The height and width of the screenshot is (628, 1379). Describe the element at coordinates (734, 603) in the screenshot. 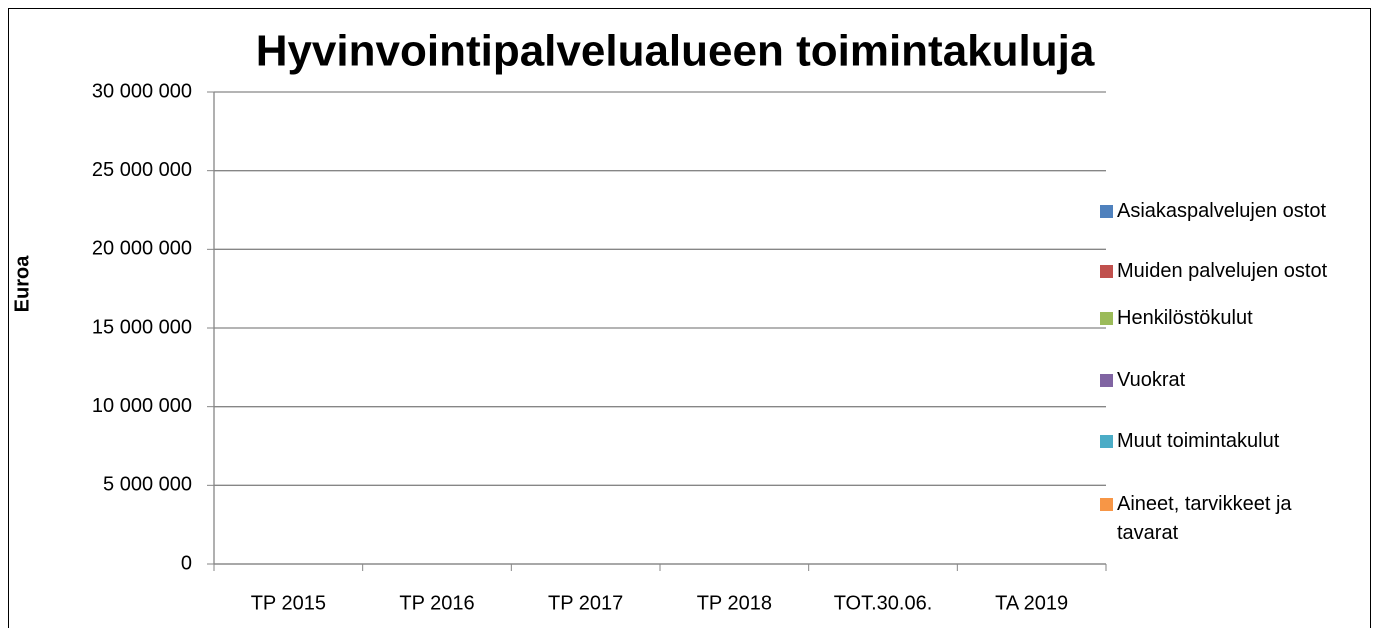

I see `x-tick-label: TP 2018` at that location.